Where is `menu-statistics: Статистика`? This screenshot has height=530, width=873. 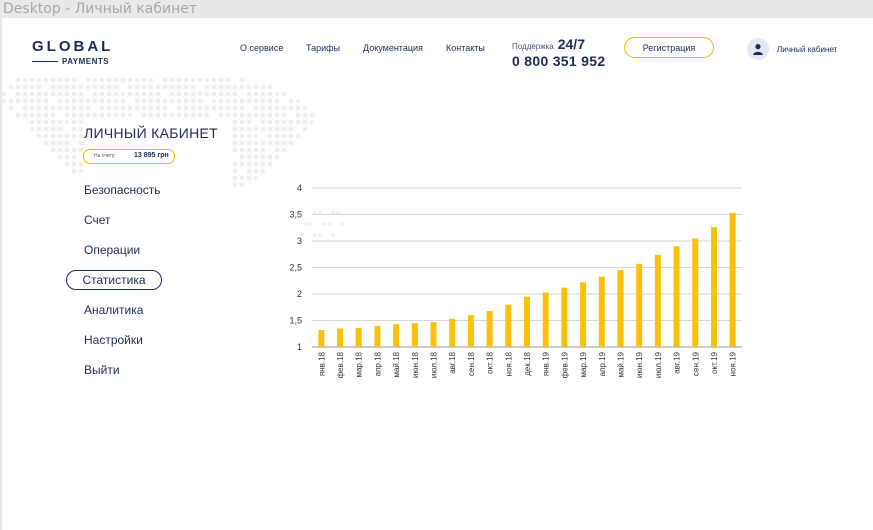 menu-statistics: Статистика is located at coordinates (114, 280).